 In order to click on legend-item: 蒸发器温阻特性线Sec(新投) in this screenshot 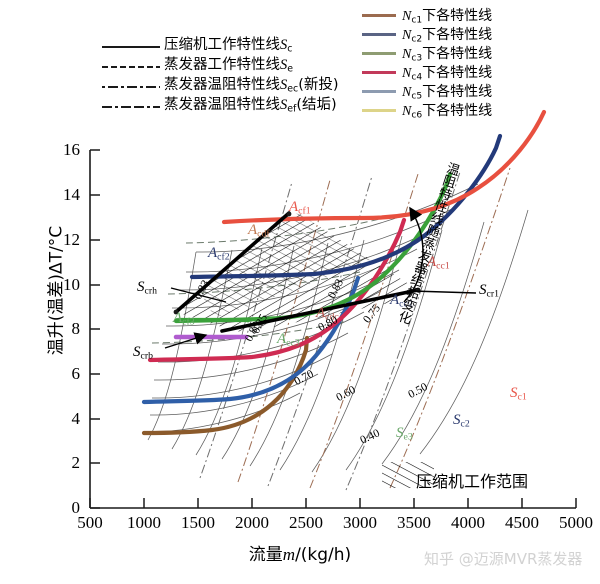, I will do `click(225, 84)`.